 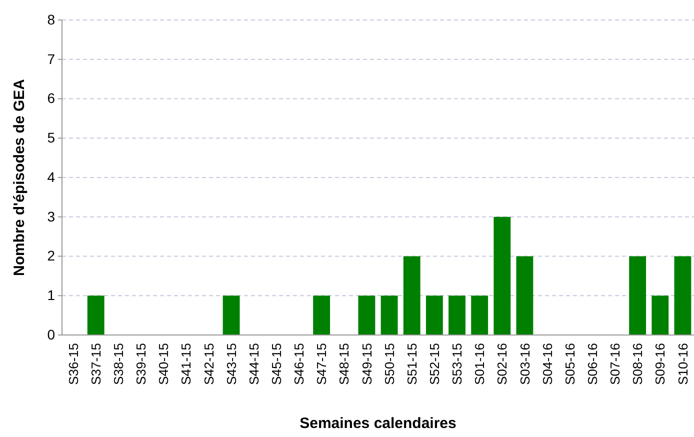 What do you see at coordinates (638, 364) in the screenshot?
I see `x-tick-label: S08-16` at bounding box center [638, 364].